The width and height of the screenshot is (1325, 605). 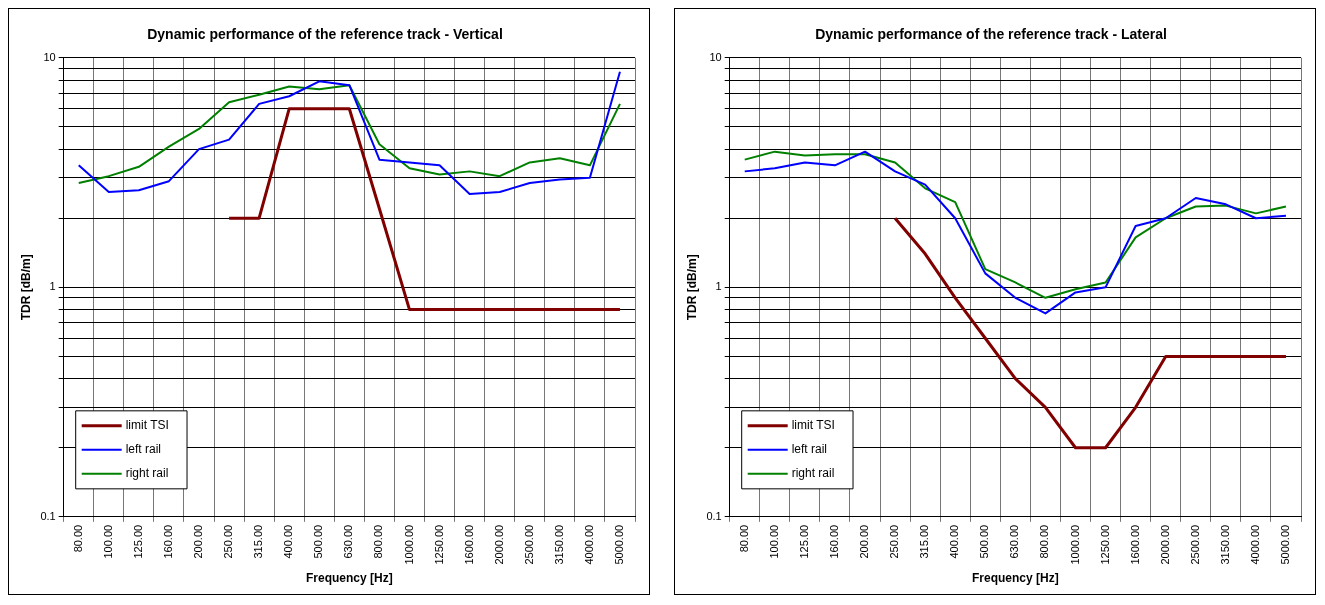 What do you see at coordinates (991, 34) in the screenshot?
I see `chart-title: Dynamic performance of the reference track - Lateral` at bounding box center [991, 34].